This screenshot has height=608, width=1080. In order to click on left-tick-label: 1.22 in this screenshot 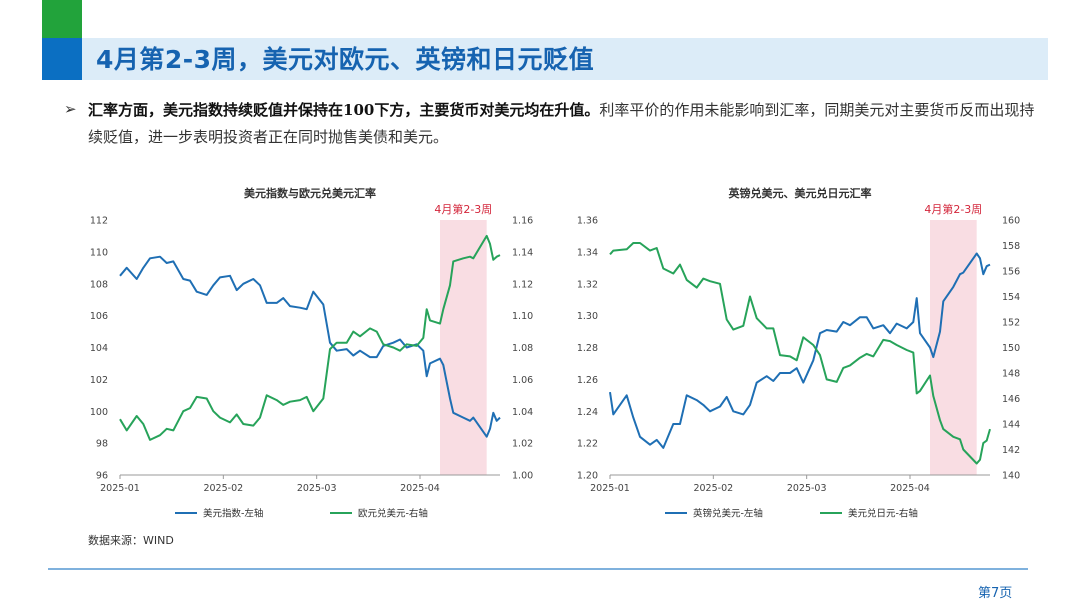, I will do `click(587, 444)`.